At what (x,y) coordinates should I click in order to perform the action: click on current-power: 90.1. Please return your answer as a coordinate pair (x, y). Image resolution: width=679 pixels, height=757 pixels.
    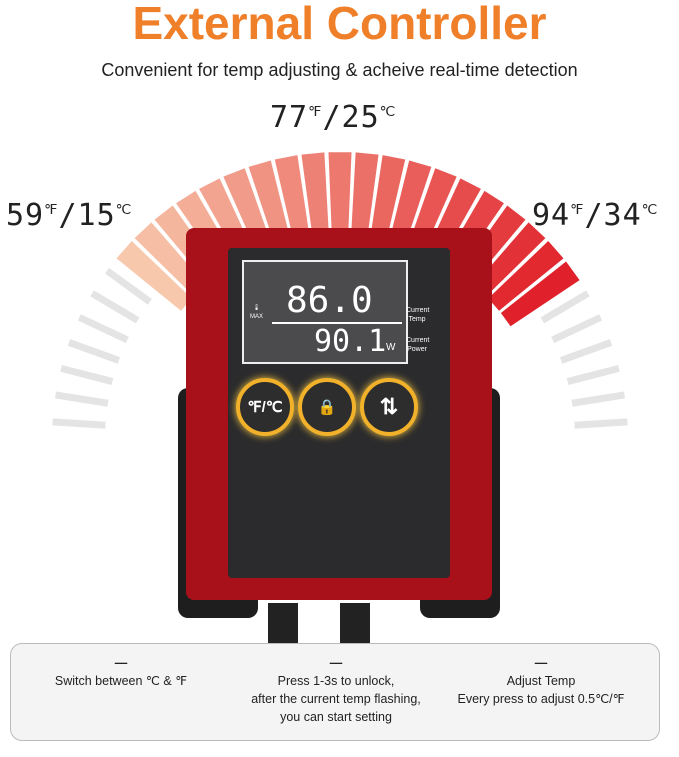
    Looking at the image, I should click on (350, 341).